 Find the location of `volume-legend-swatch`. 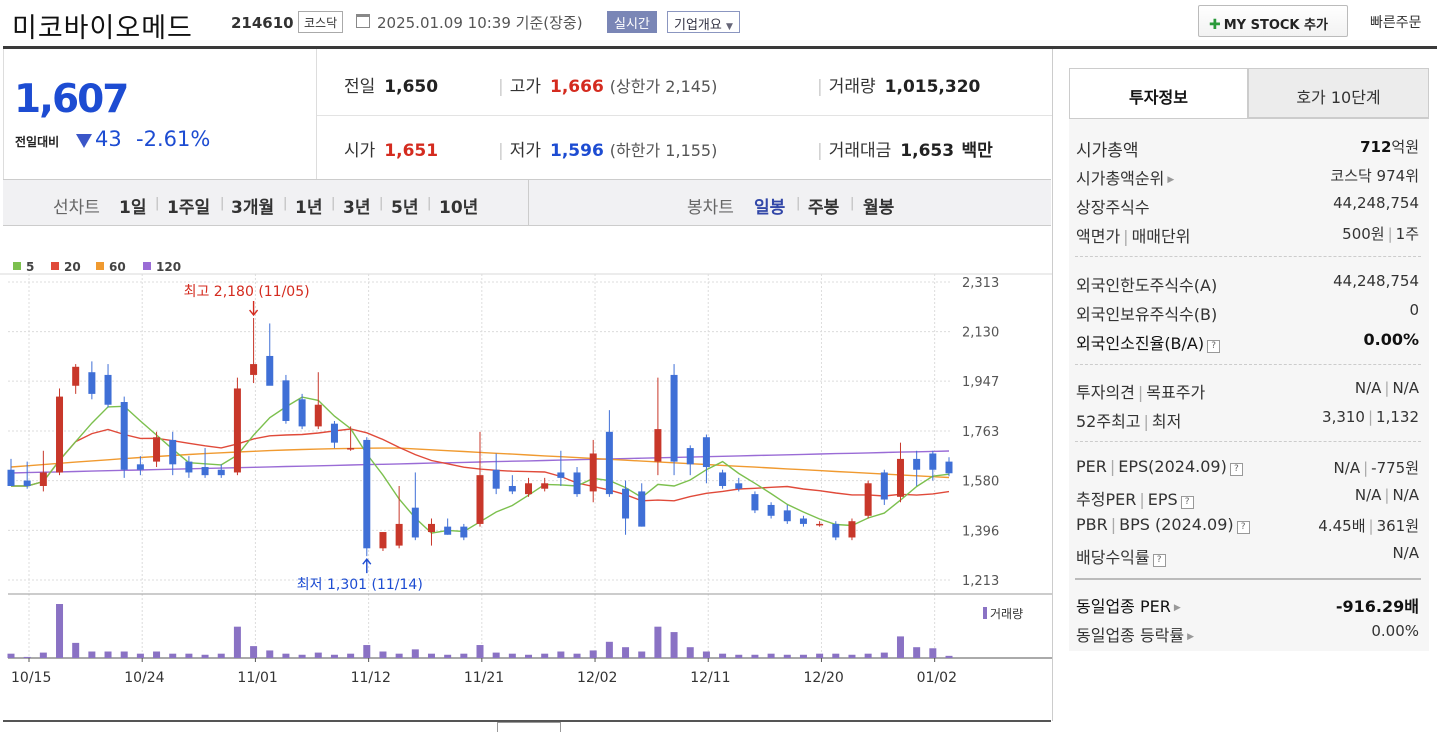

volume-legend-swatch is located at coordinates (985, 613).